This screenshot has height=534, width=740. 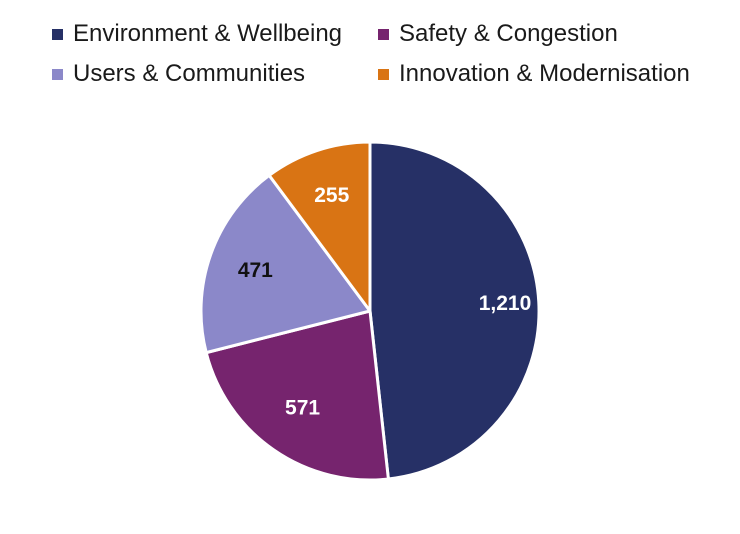 I want to click on data-label-innovation-modernisation: 255, so click(x=331, y=195).